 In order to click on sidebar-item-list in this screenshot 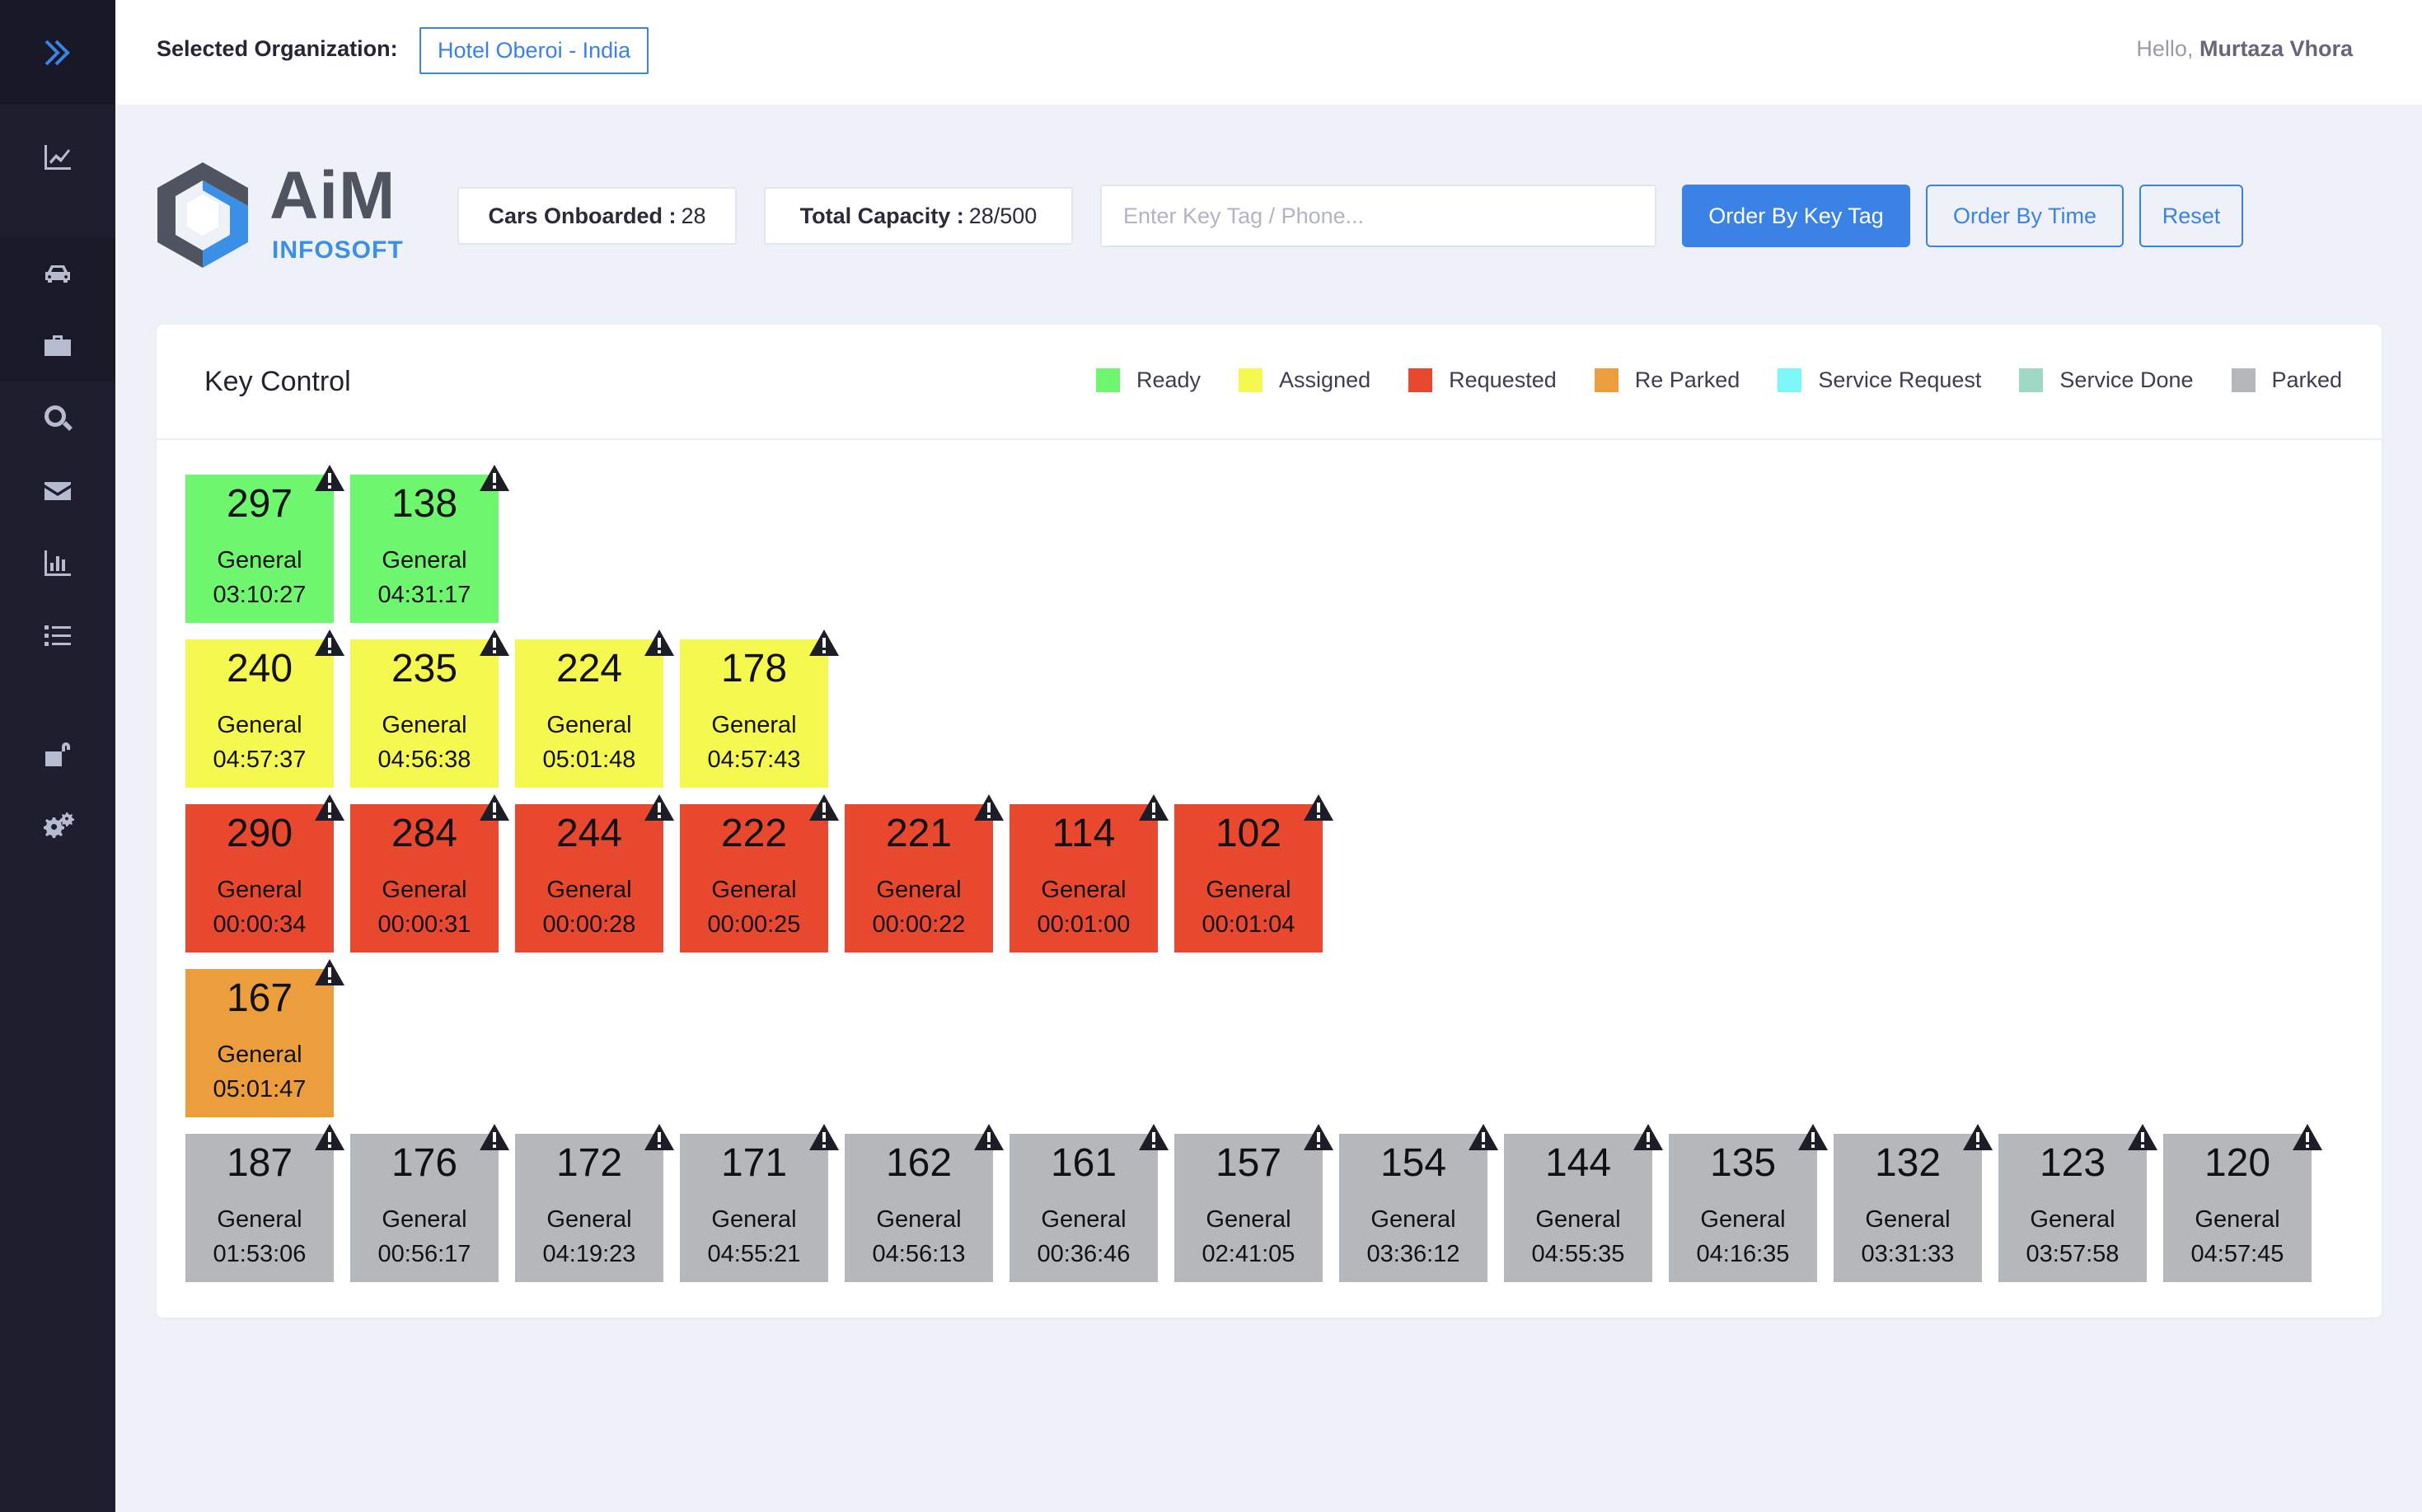, I will do `click(58, 636)`.